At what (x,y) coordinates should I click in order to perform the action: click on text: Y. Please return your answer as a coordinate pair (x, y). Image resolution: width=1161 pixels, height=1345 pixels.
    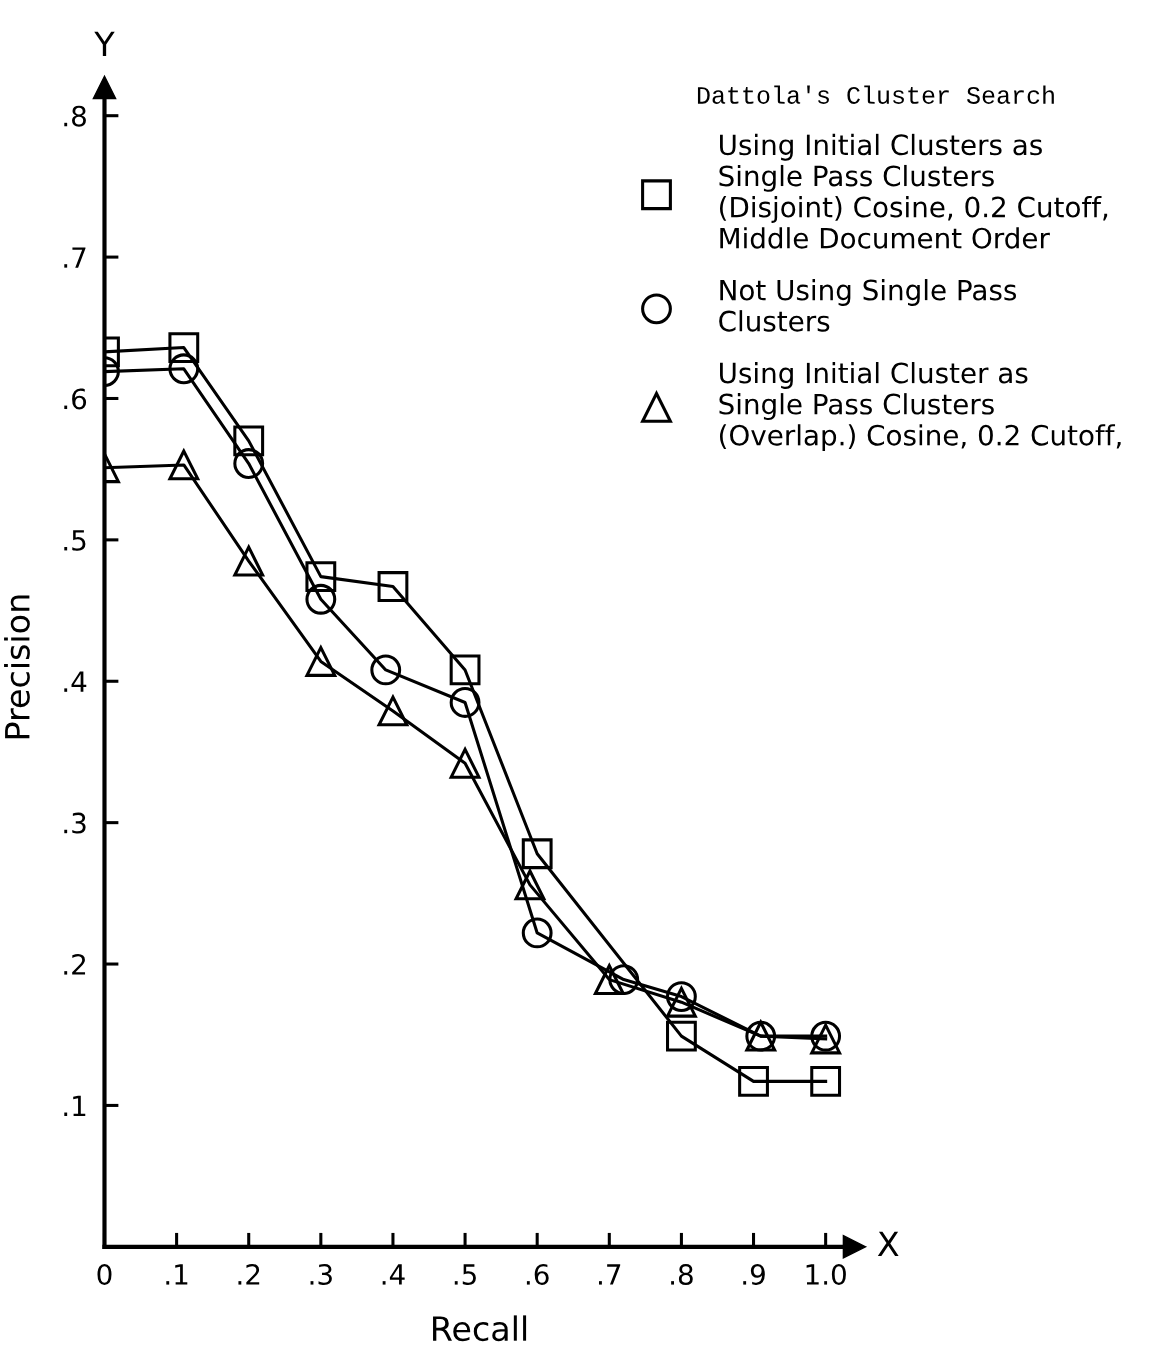
    Looking at the image, I should click on (104, 44).